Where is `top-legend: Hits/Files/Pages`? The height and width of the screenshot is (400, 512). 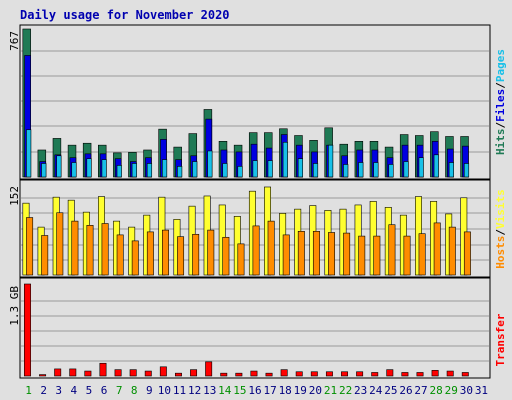 top-legend: Hits/Files/Pages is located at coordinates (500, 102).